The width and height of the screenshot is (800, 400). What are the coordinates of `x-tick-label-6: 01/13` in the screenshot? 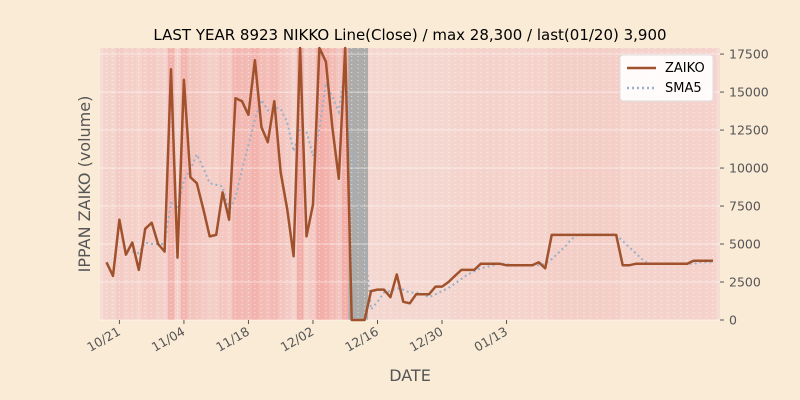 It's located at (490, 339).